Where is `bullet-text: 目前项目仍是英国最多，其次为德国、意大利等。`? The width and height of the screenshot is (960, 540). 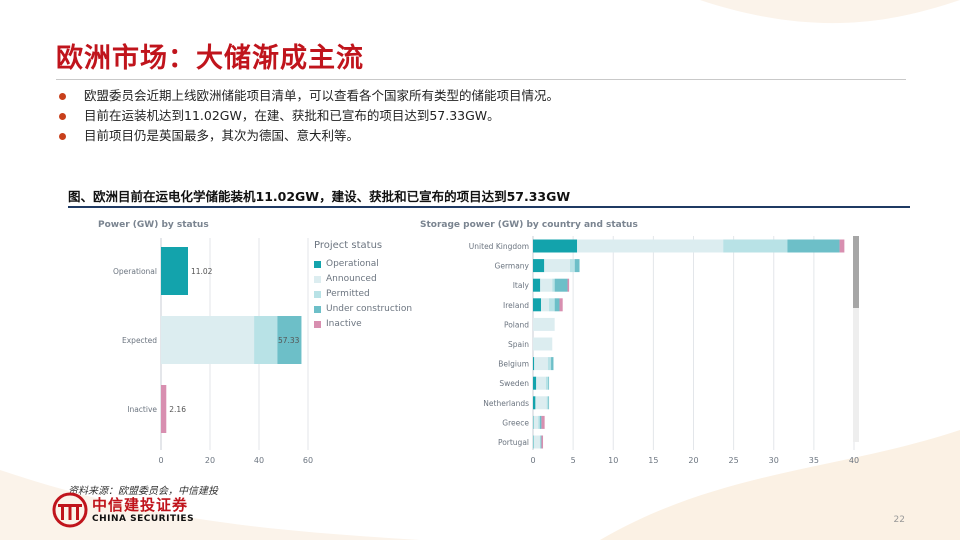
bullet-text: 目前项目仍是英国最多，其次为德国、意大利等。 is located at coordinates (222, 135).